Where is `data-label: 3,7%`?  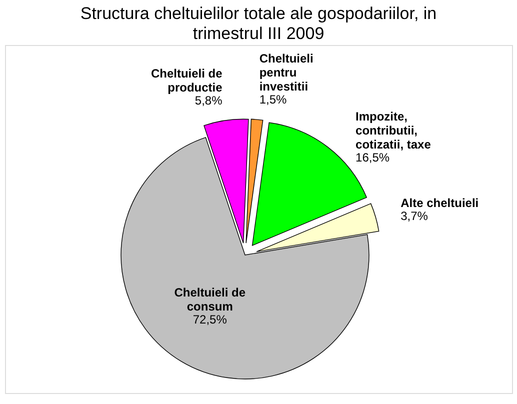 data-label: 3,7% is located at coordinates (414, 215).